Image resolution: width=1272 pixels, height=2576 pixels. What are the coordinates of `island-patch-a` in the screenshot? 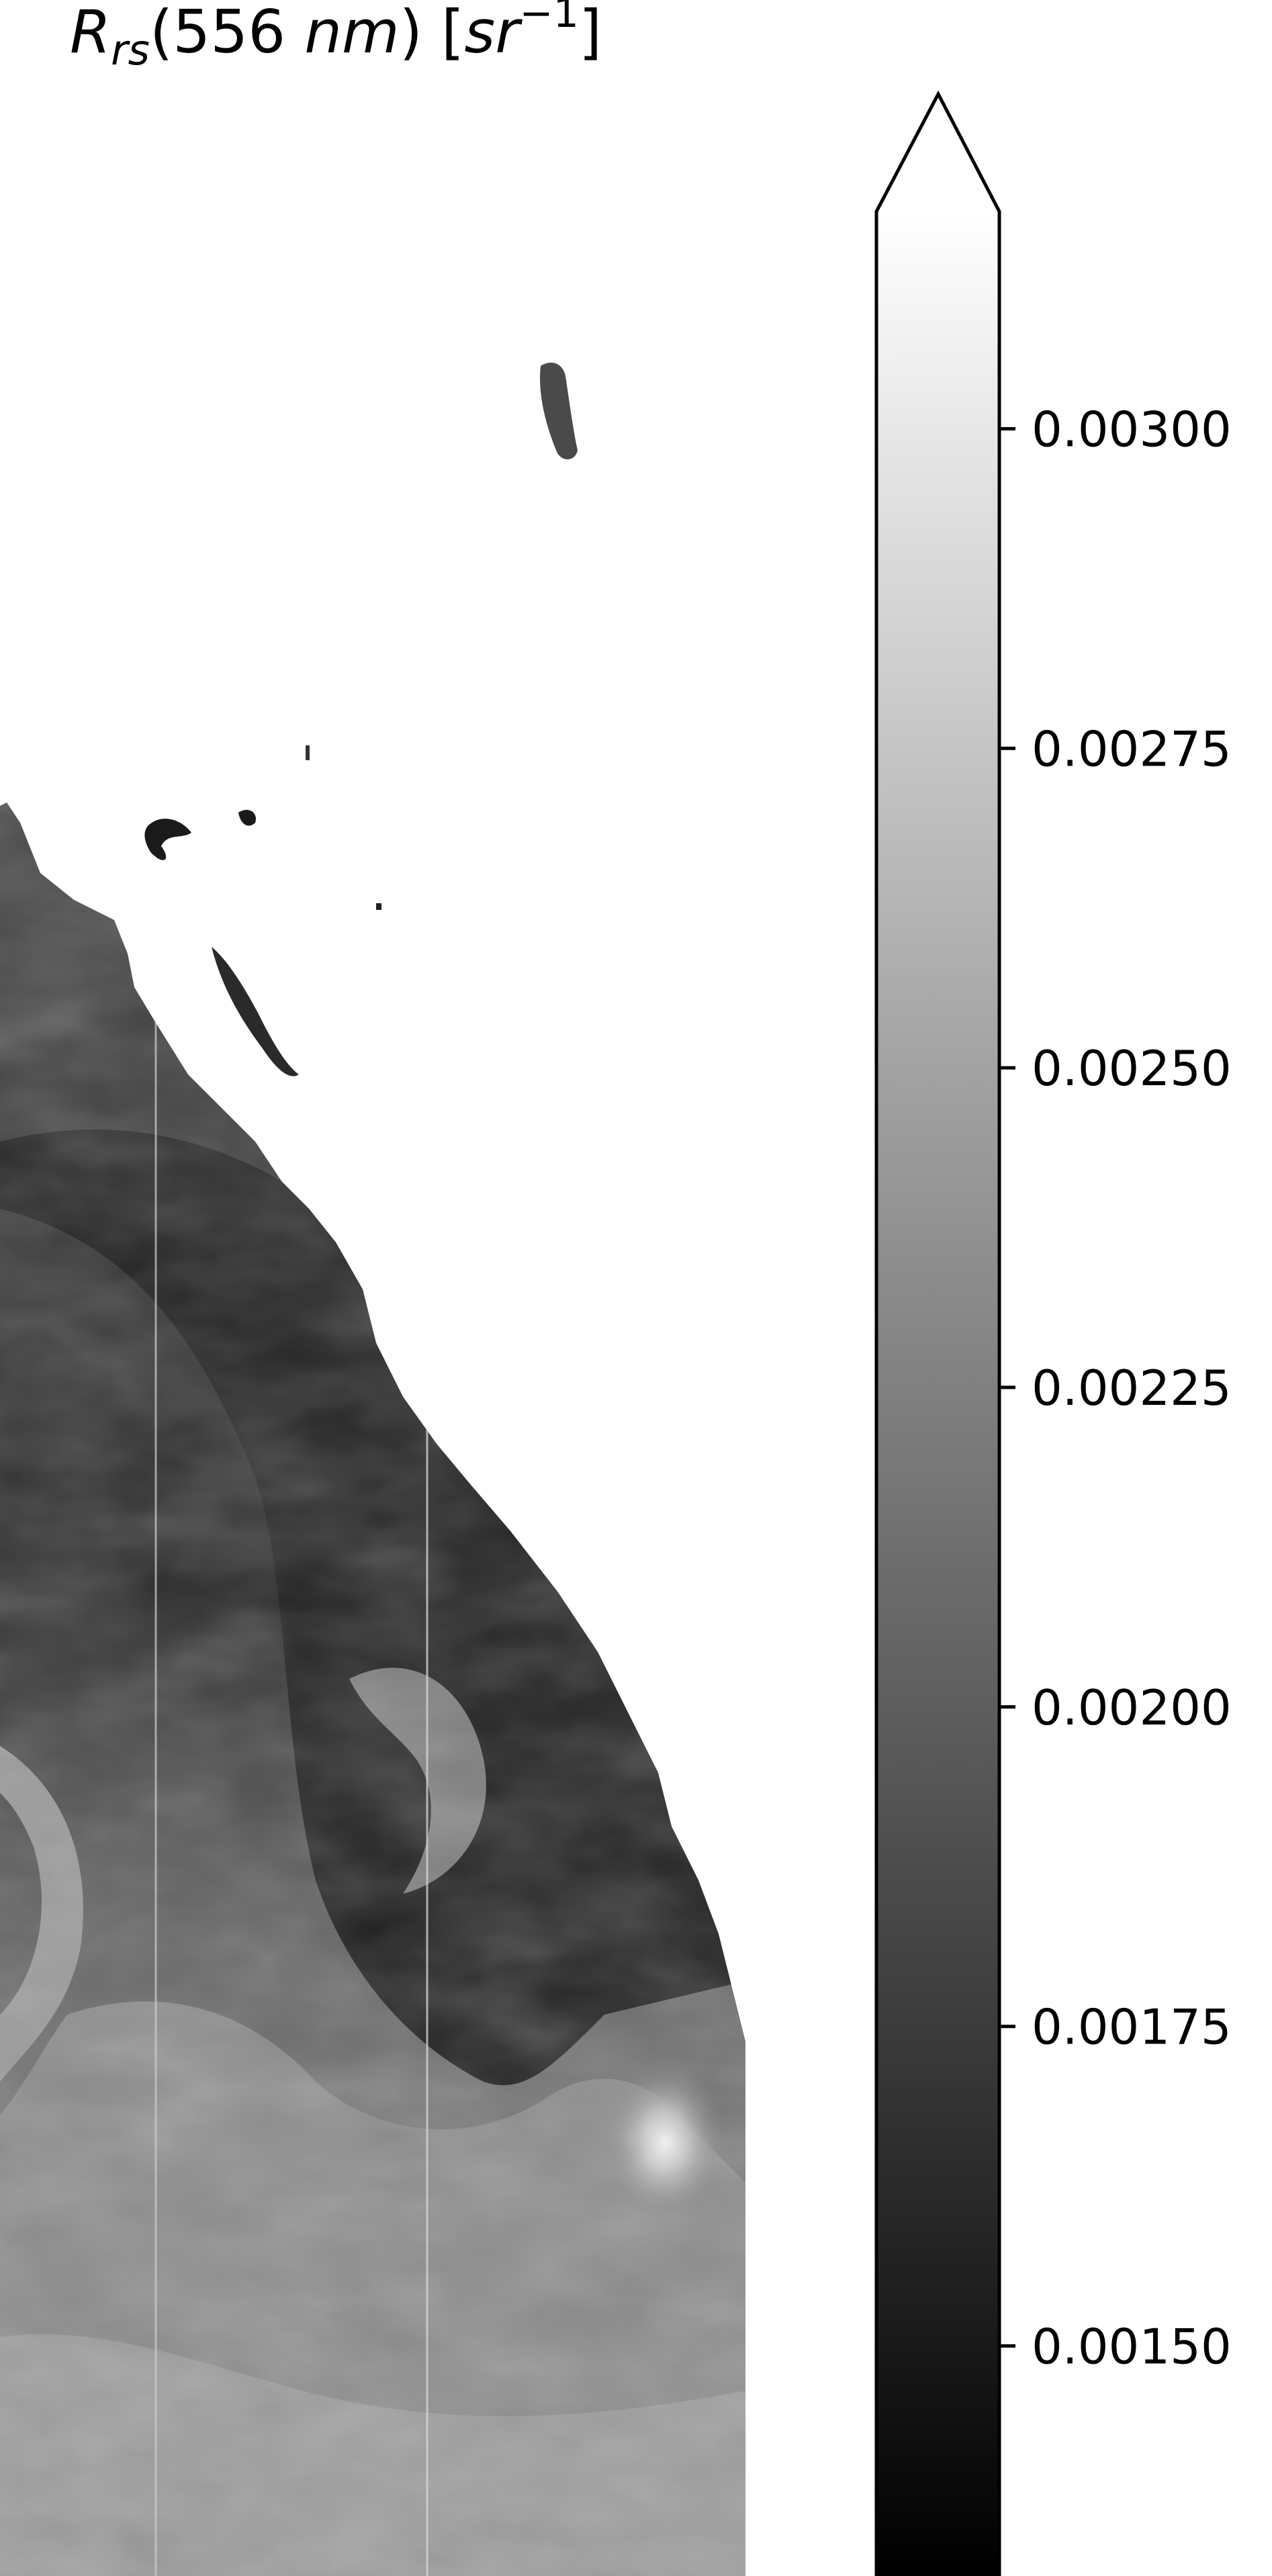 It's located at (167, 839).